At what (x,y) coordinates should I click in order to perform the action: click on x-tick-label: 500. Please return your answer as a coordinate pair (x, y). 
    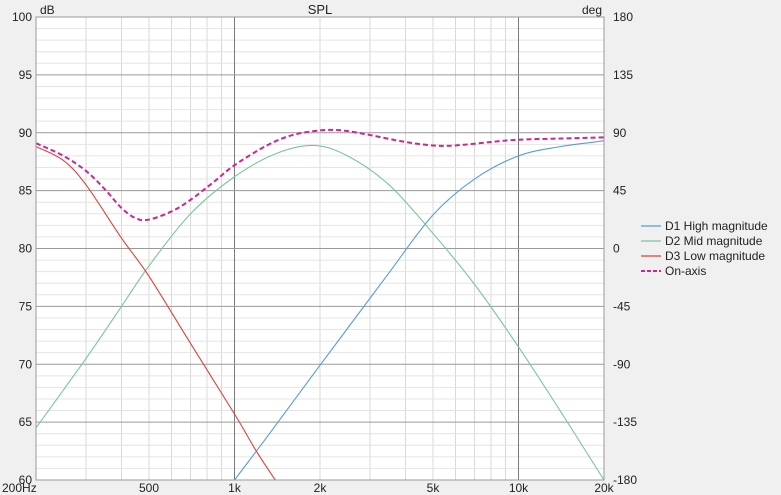
    Looking at the image, I should click on (149, 488).